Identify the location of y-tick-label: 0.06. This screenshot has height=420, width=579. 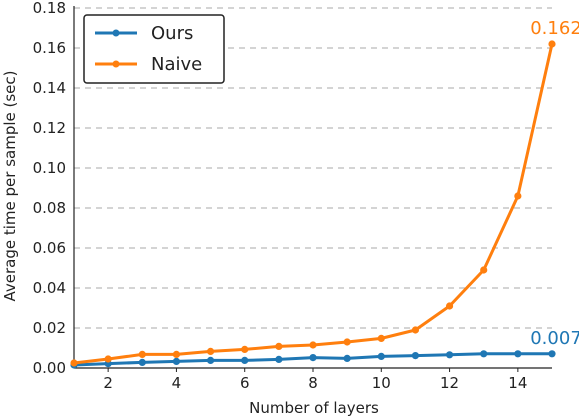
(49, 248).